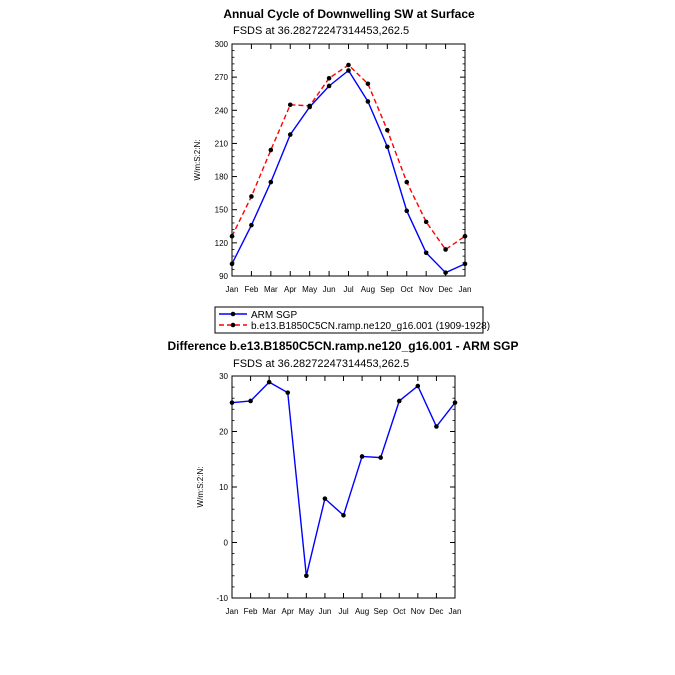 Image resolution: width=675 pixels, height=675 pixels. Describe the element at coordinates (321, 31) in the screenshot. I see `chart-subtitle-top: FSDS at 36.28272247314453,262.5` at that location.